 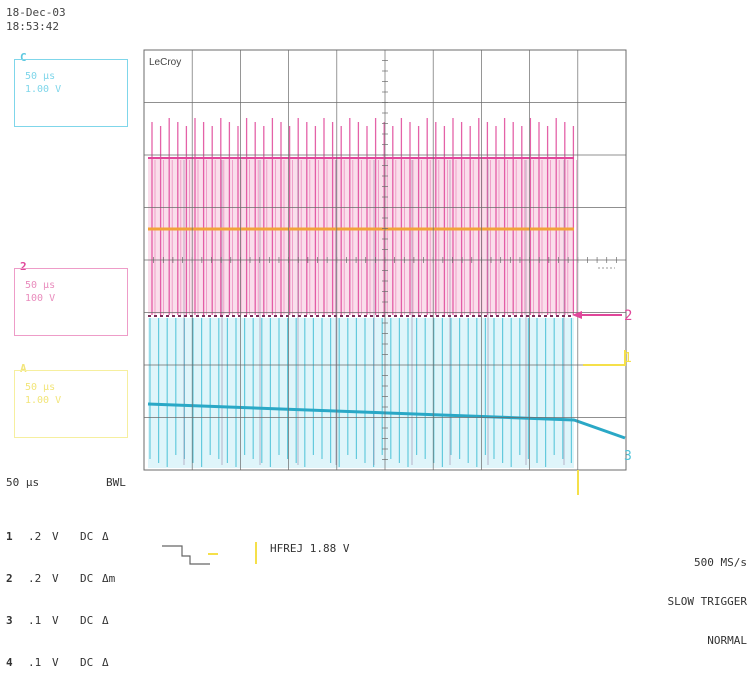 What do you see at coordinates (71, 404) in the screenshot?
I see `trace-a-box: 50 μs 1.00 V` at bounding box center [71, 404].